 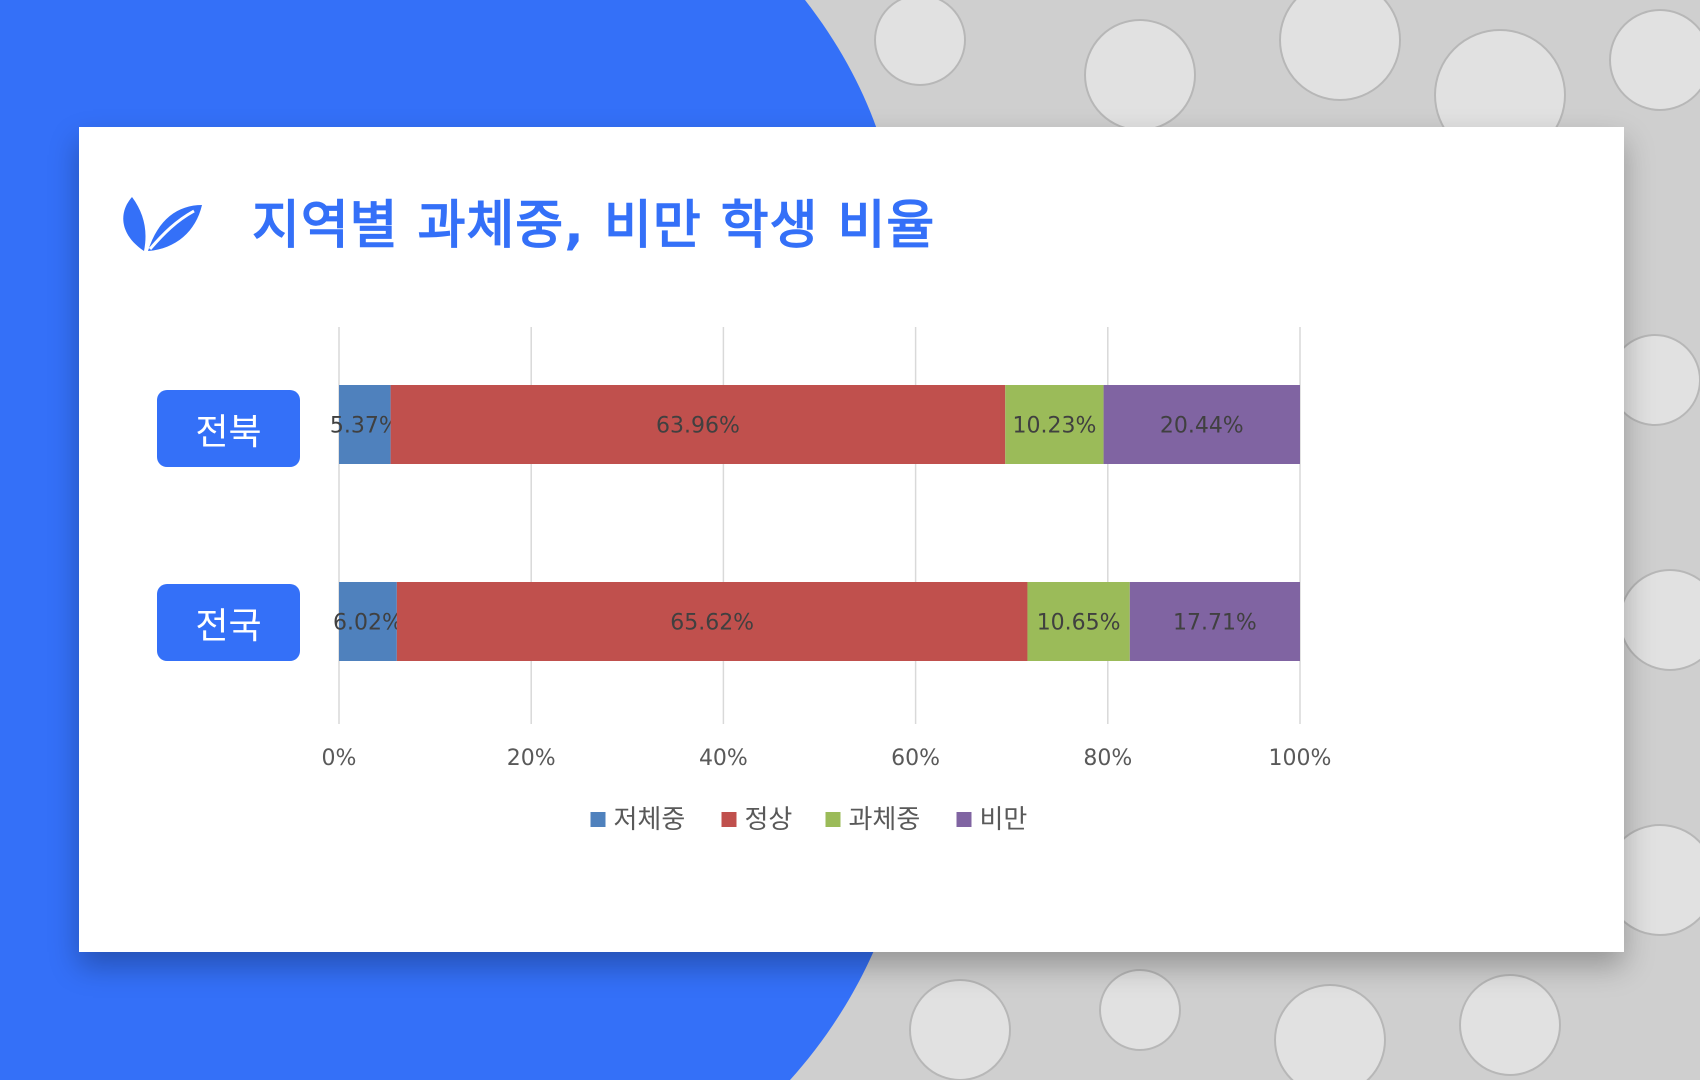 I want to click on data-label: 17.71%, so click(x=1215, y=623).